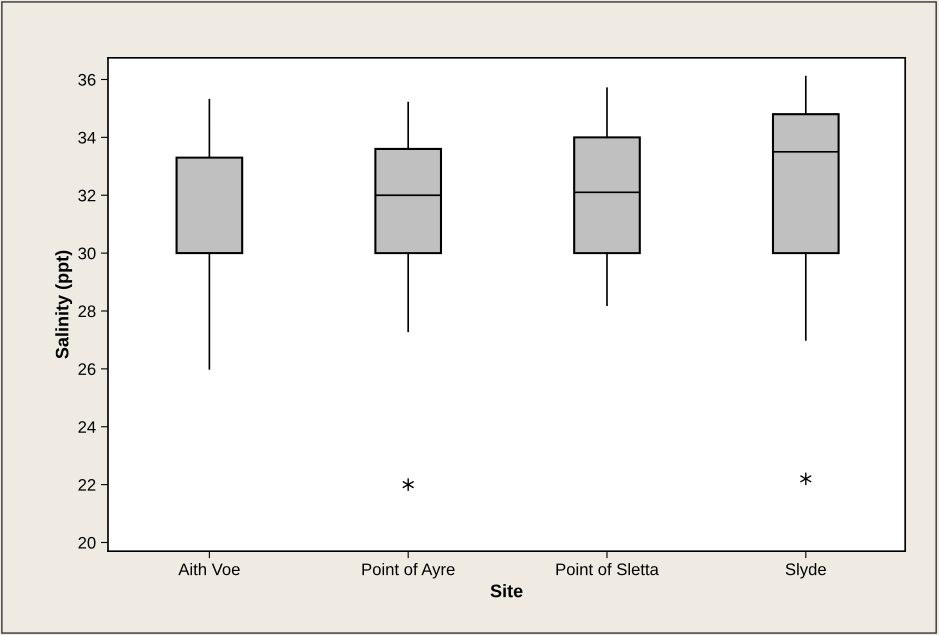 This screenshot has width=939, height=635. What do you see at coordinates (806, 570) in the screenshot?
I see `x-tick-label: Slyde` at bounding box center [806, 570].